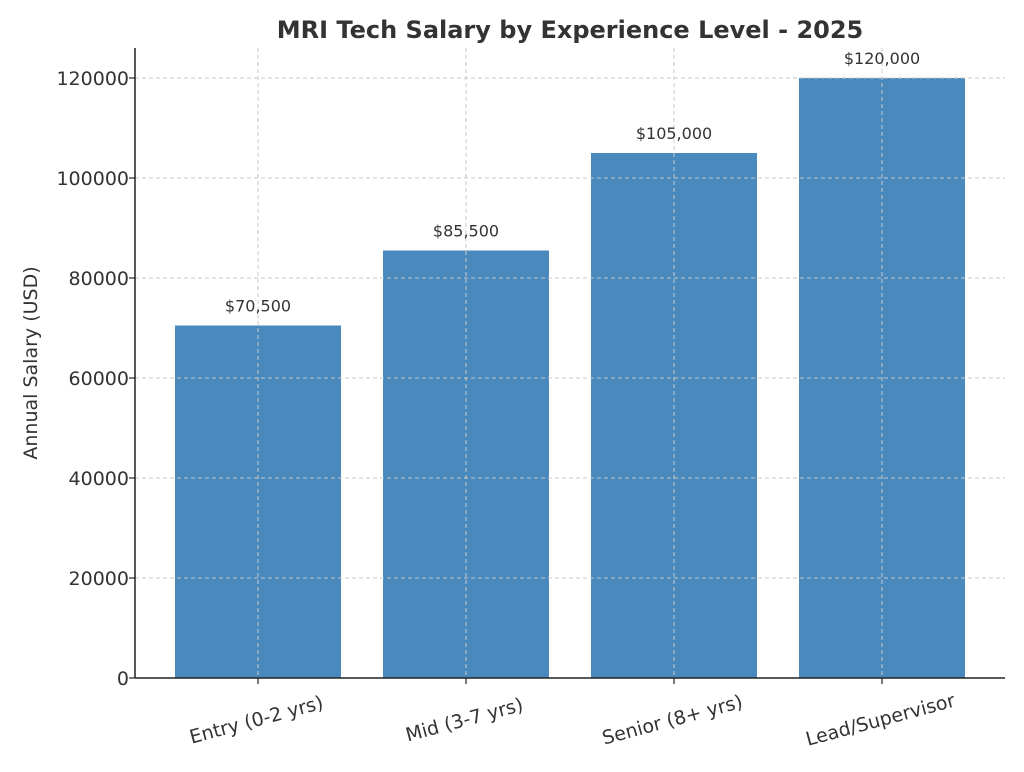  What do you see at coordinates (31, 362) in the screenshot?
I see `y-axis-label: Annual Salary (USD)` at bounding box center [31, 362].